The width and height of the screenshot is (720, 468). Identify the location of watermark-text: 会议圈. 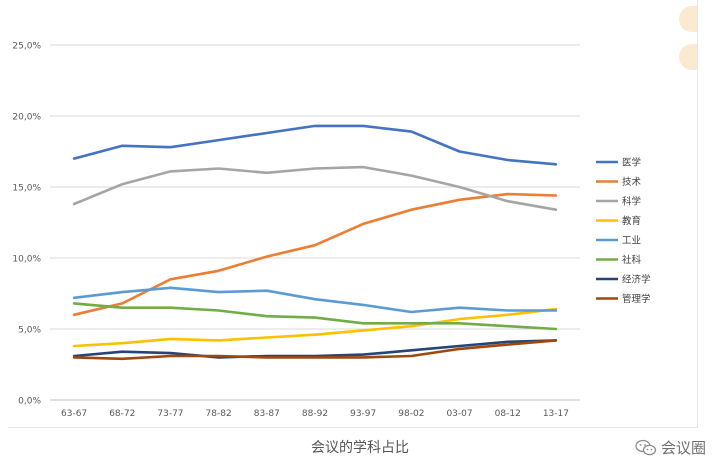
(683, 448).